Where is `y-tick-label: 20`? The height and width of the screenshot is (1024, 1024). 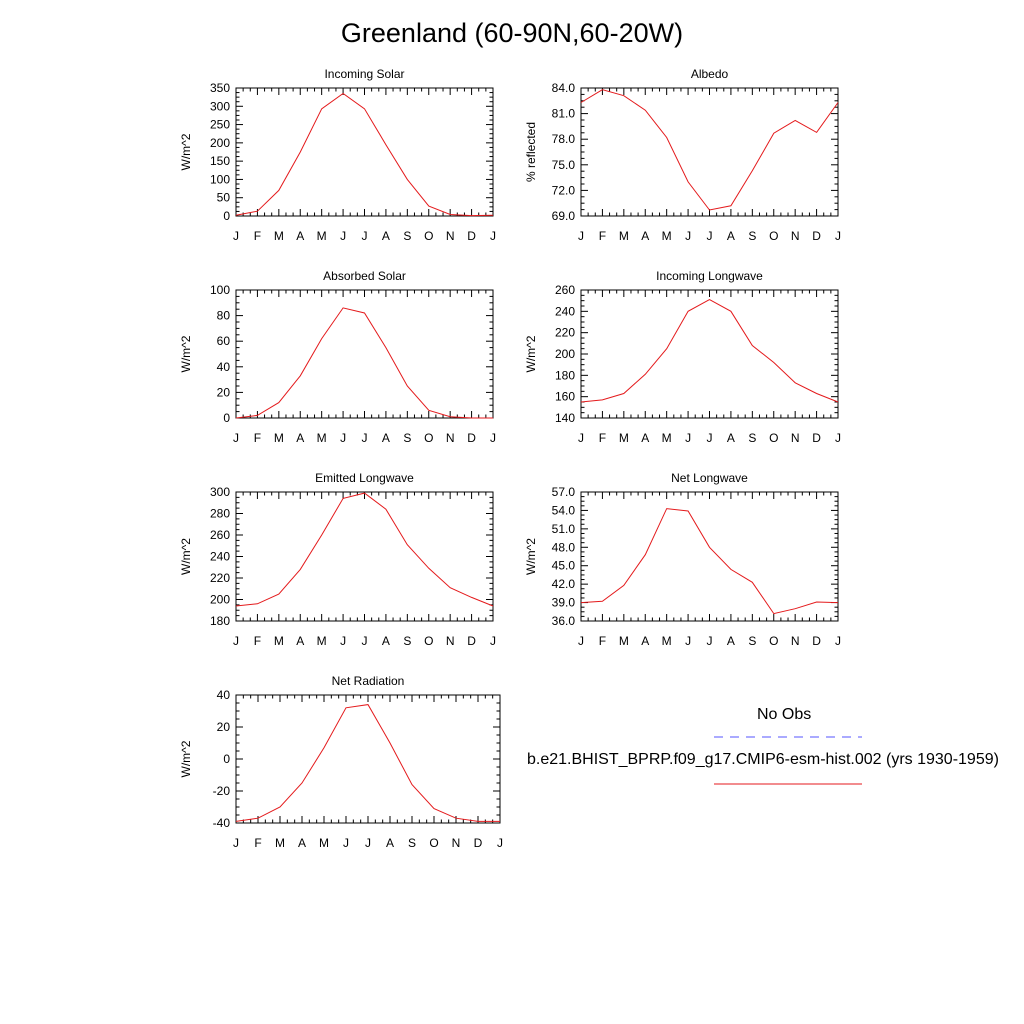 y-tick-label: 20 is located at coordinates (224, 727).